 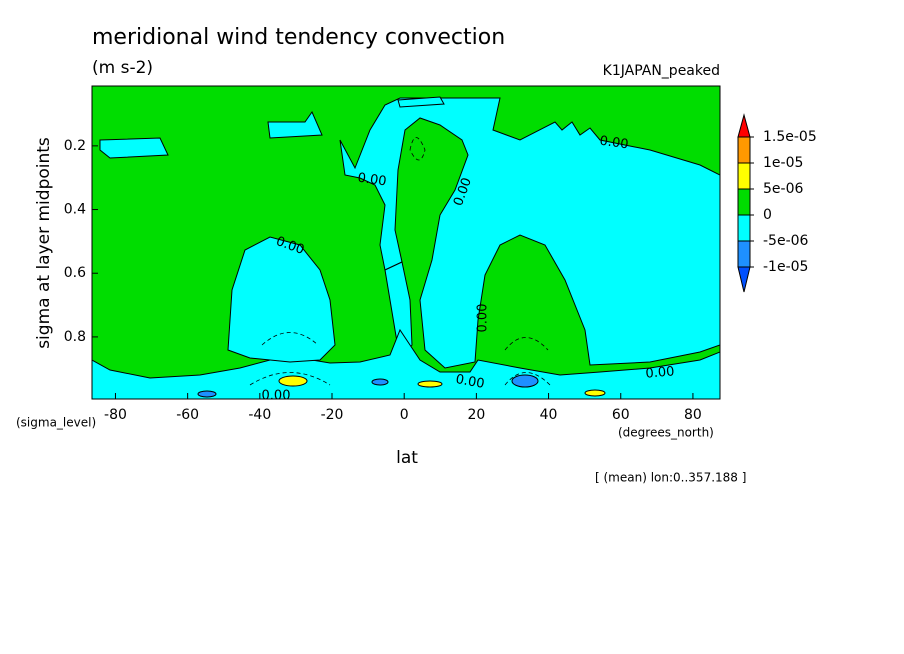 What do you see at coordinates (259, 415) in the screenshot?
I see `x-tick-label: -40` at bounding box center [259, 415].